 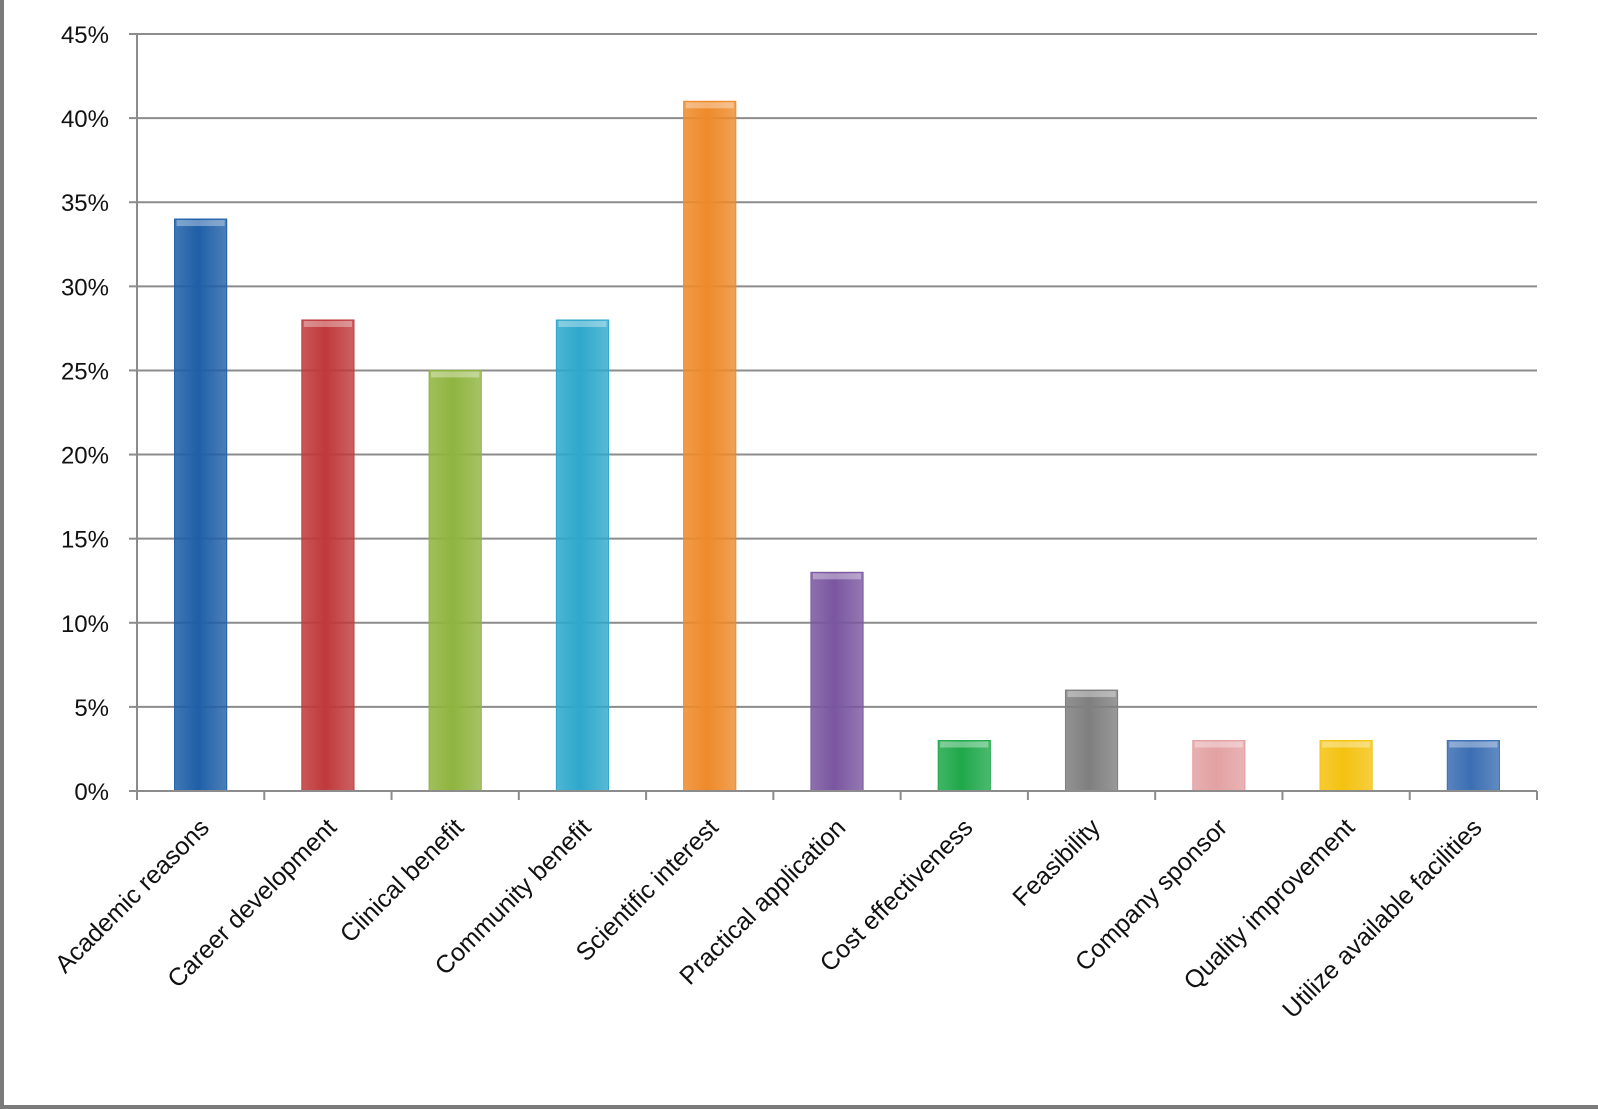 What do you see at coordinates (1056, 862) in the screenshot?
I see `x-tick-label: Feasibility` at bounding box center [1056, 862].